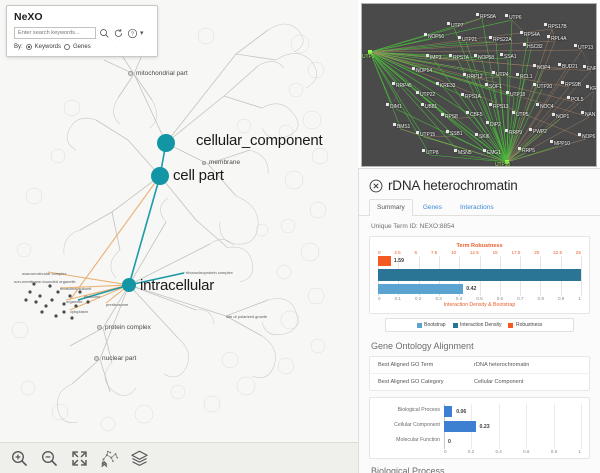  What do you see at coordinates (139, 458) in the screenshot?
I see `layers-icon` at bounding box center [139, 458].